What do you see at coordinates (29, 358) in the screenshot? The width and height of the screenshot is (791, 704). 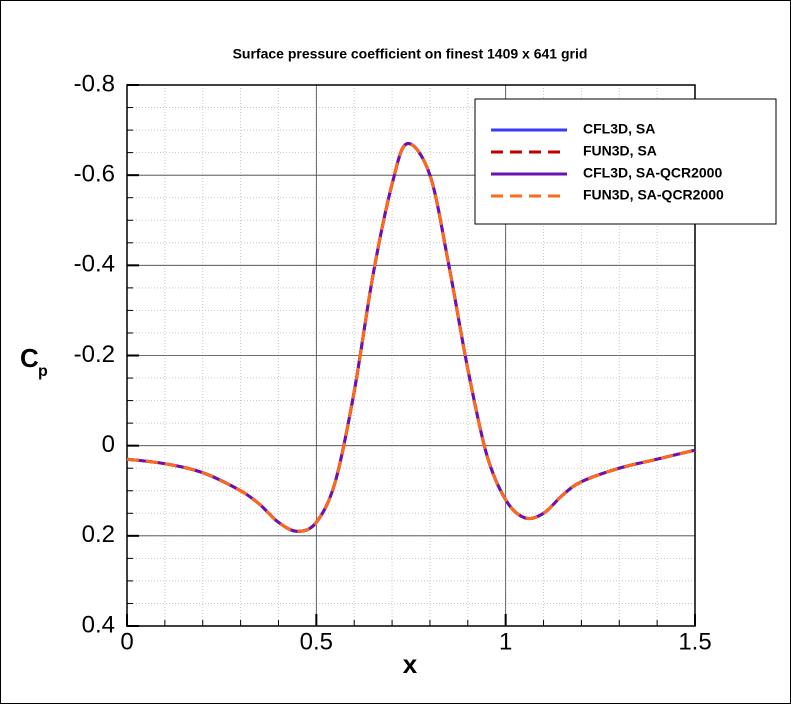 I see `y-axis-label: C` at bounding box center [29, 358].